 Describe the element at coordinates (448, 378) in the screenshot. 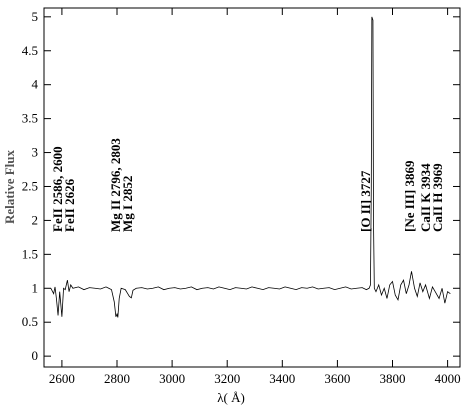

I see `x-tick-label: 4000` at that location.